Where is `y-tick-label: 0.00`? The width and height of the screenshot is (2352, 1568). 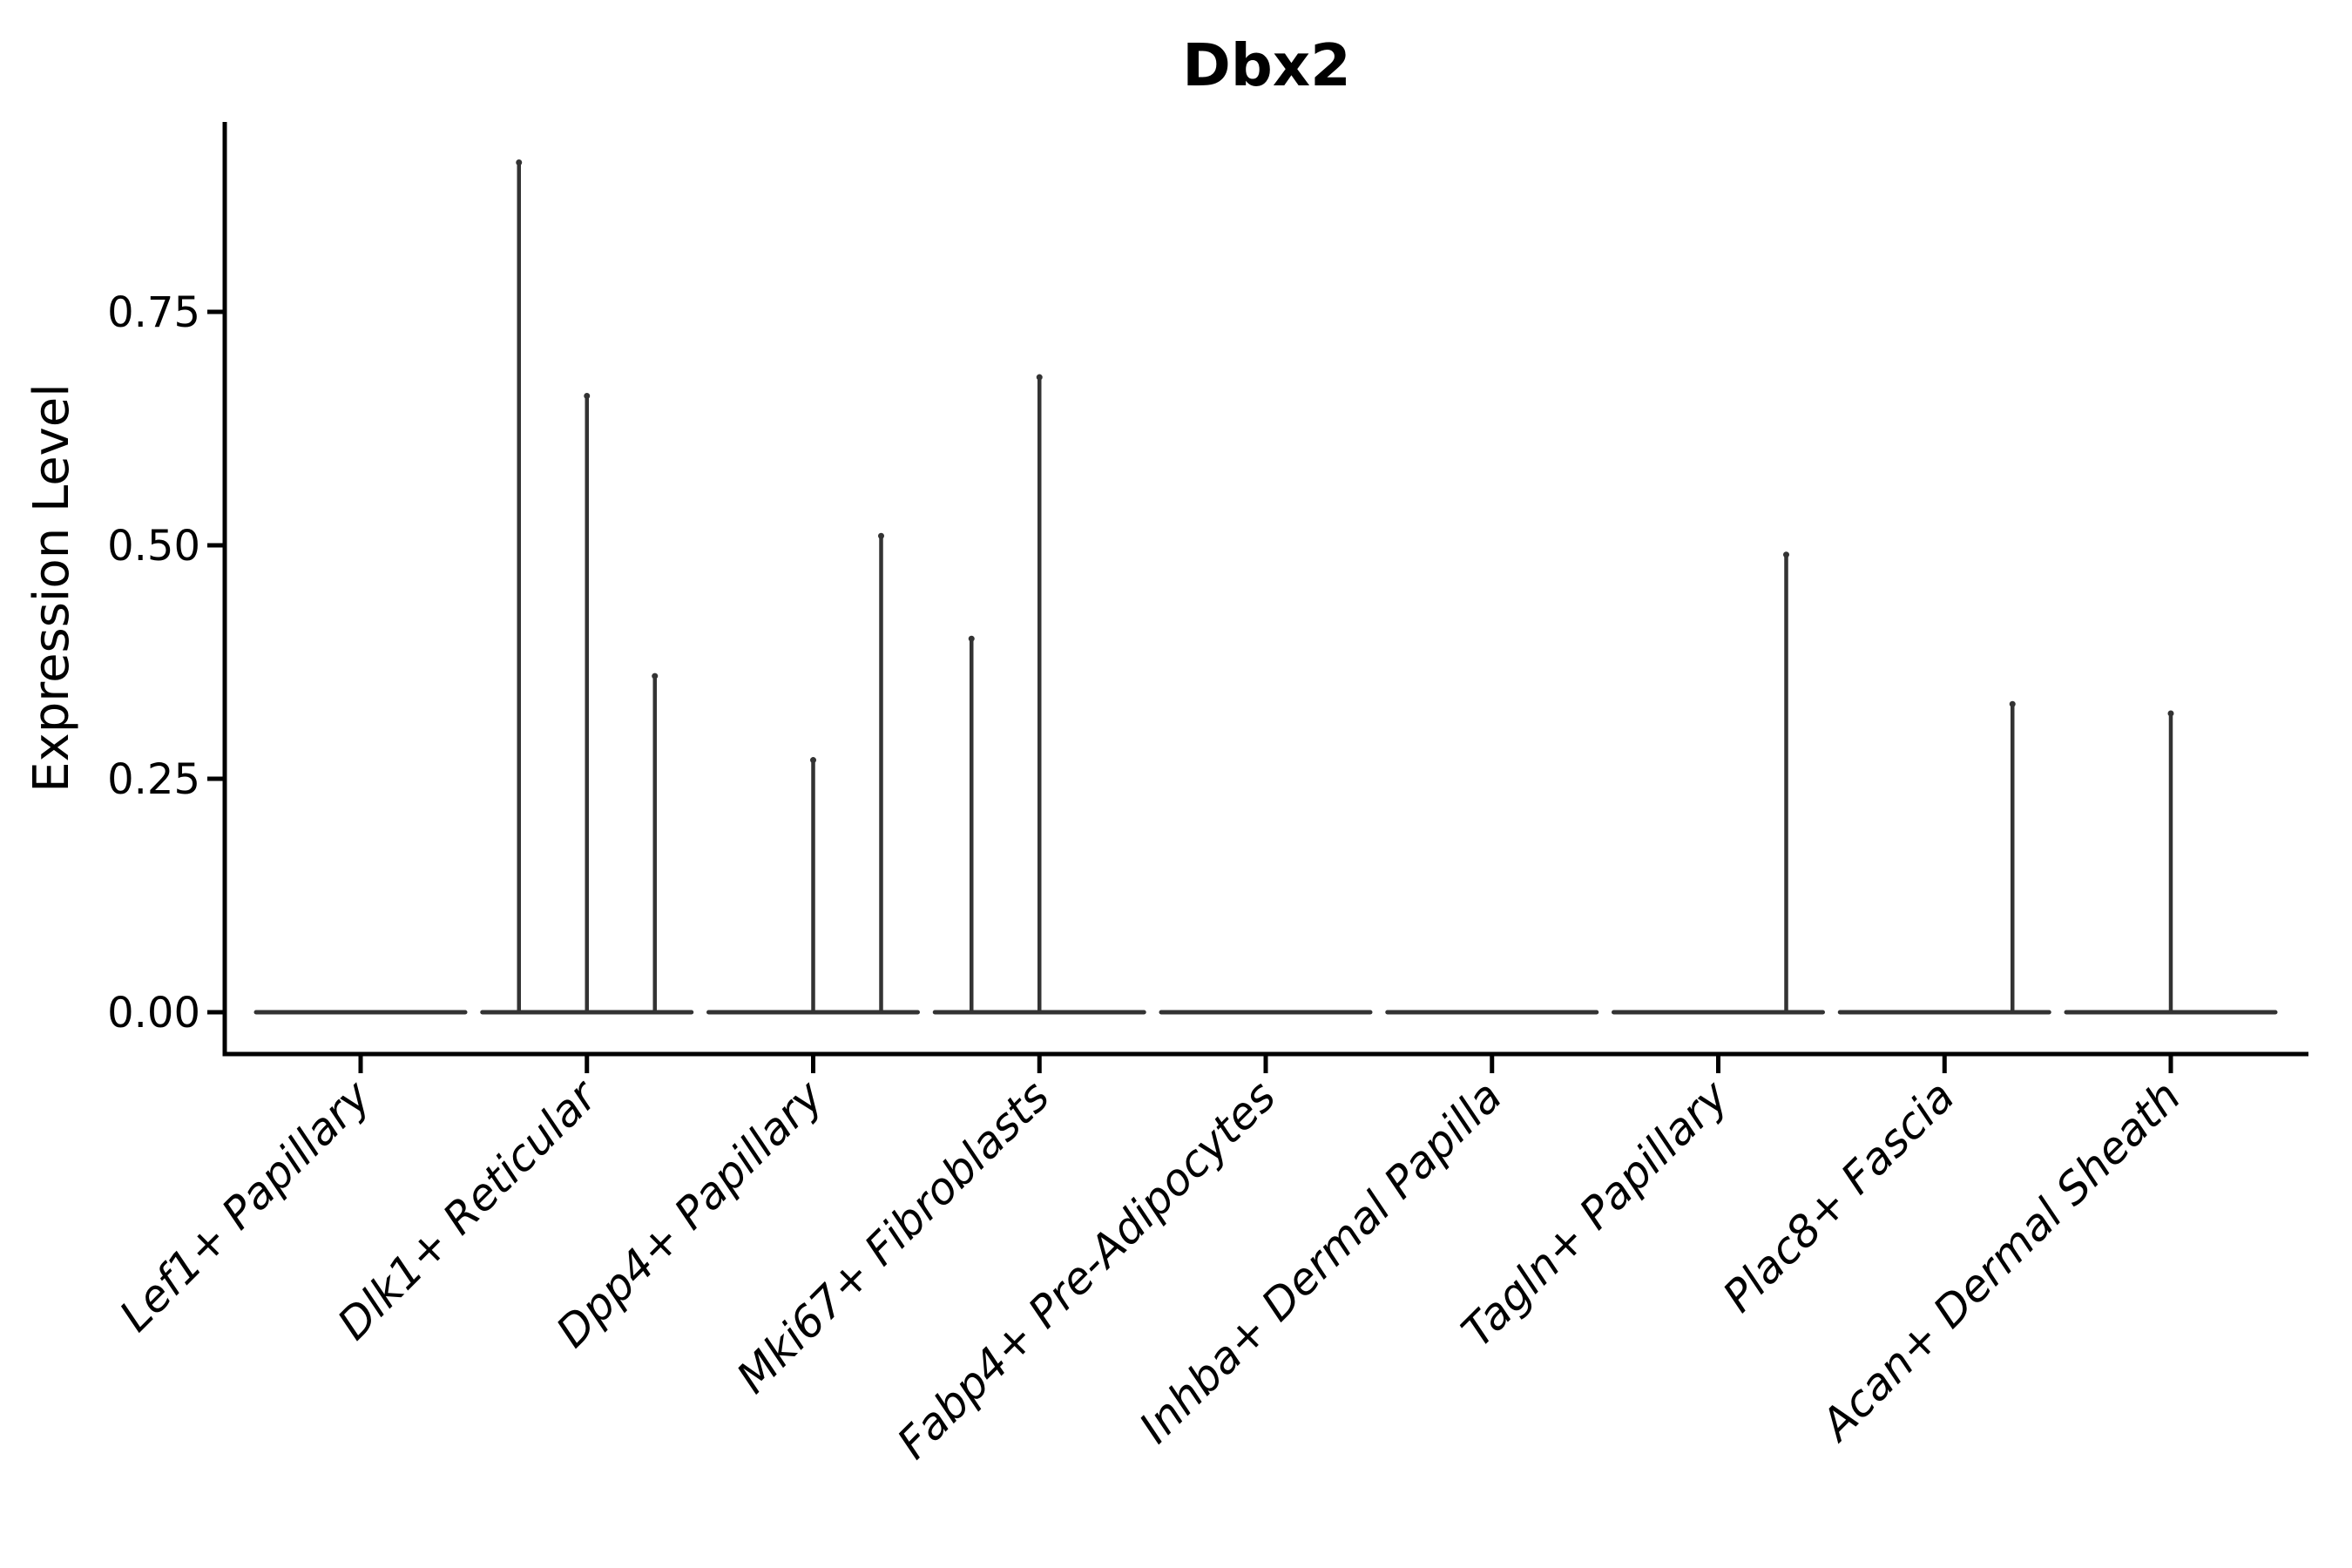 y-tick-label: 0.00 is located at coordinates (153, 1013).